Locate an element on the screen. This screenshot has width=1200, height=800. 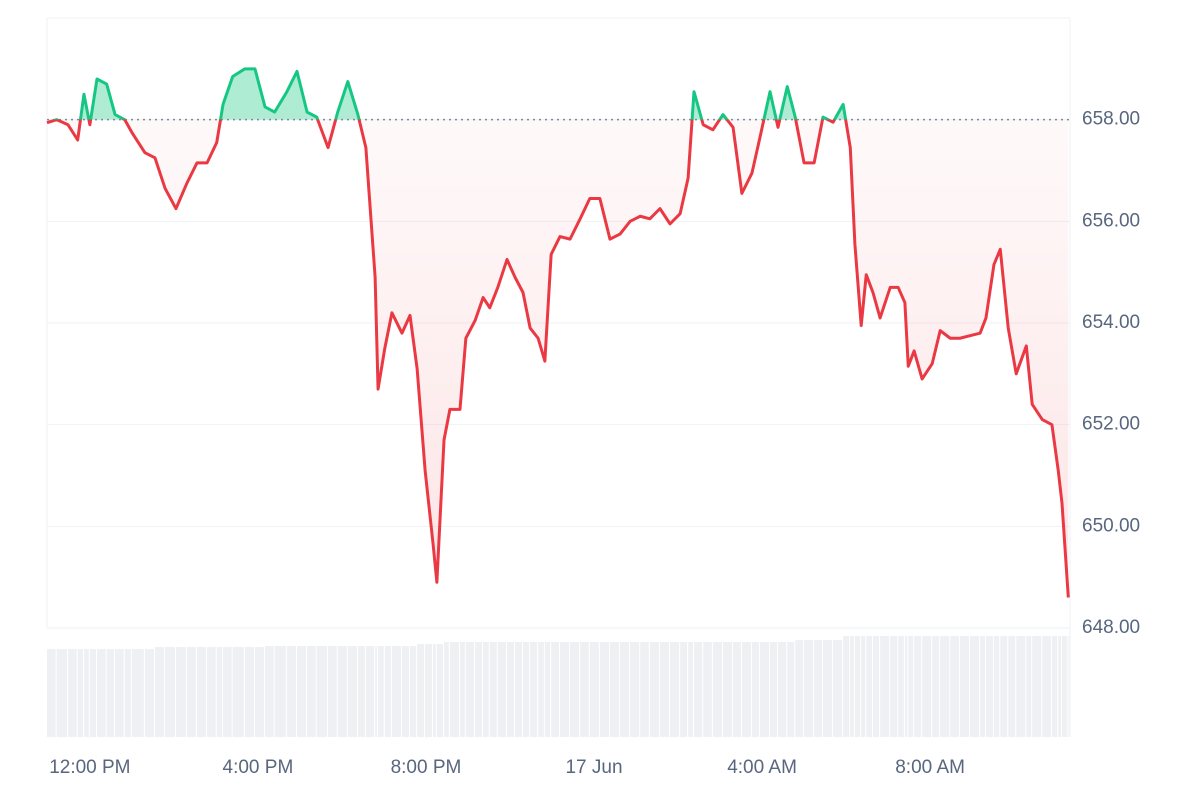
x-tick-label: 12:00 PM is located at coordinates (89, 767).